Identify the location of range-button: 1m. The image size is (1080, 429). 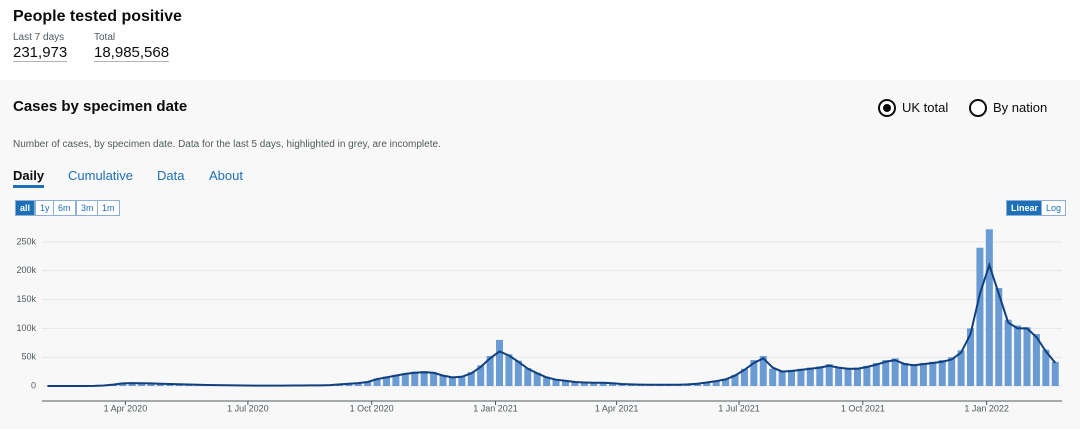
(108, 208).